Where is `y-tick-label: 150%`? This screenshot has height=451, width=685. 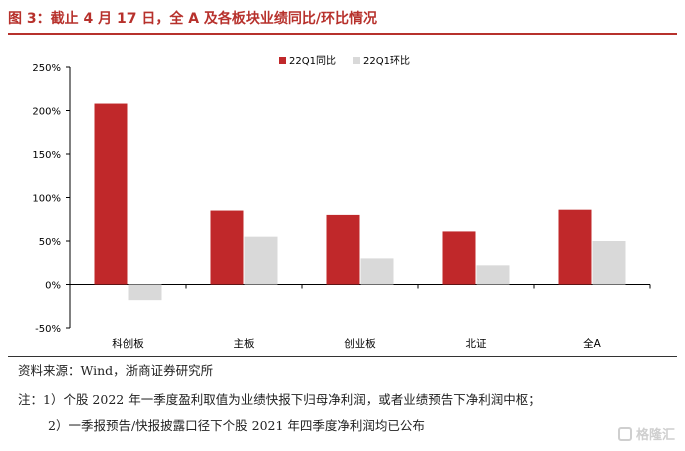 y-tick-label: 150% is located at coordinates (46, 155).